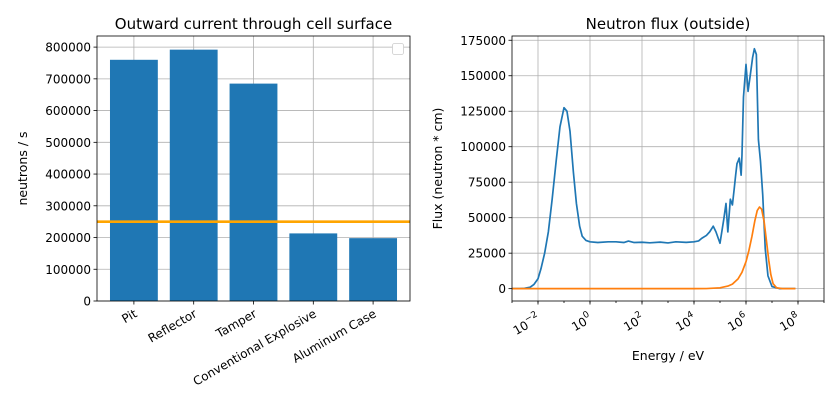  What do you see at coordinates (373, 269) in the screenshot?
I see `bar-aluminum-case` at bounding box center [373, 269].